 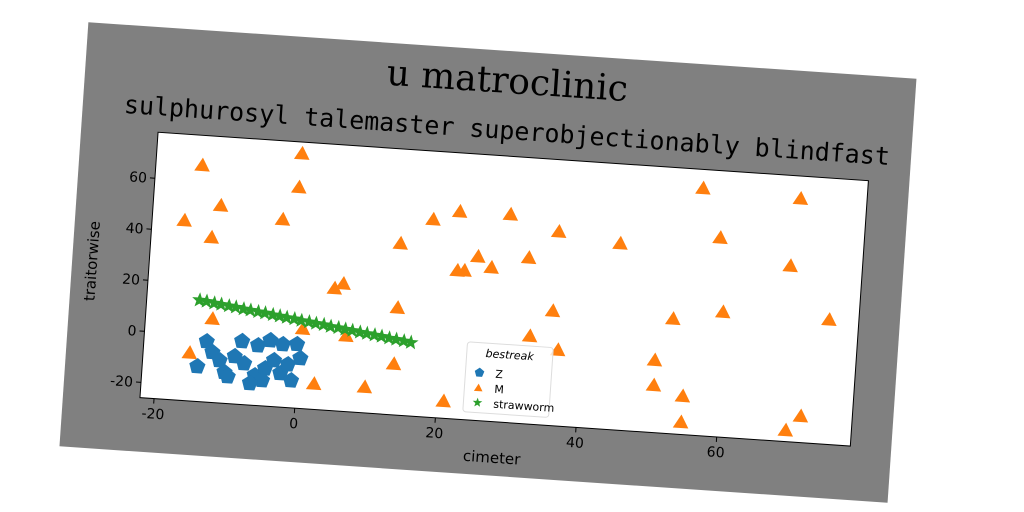 What do you see at coordinates (508, 379) in the screenshot?
I see `legend-box` at bounding box center [508, 379].